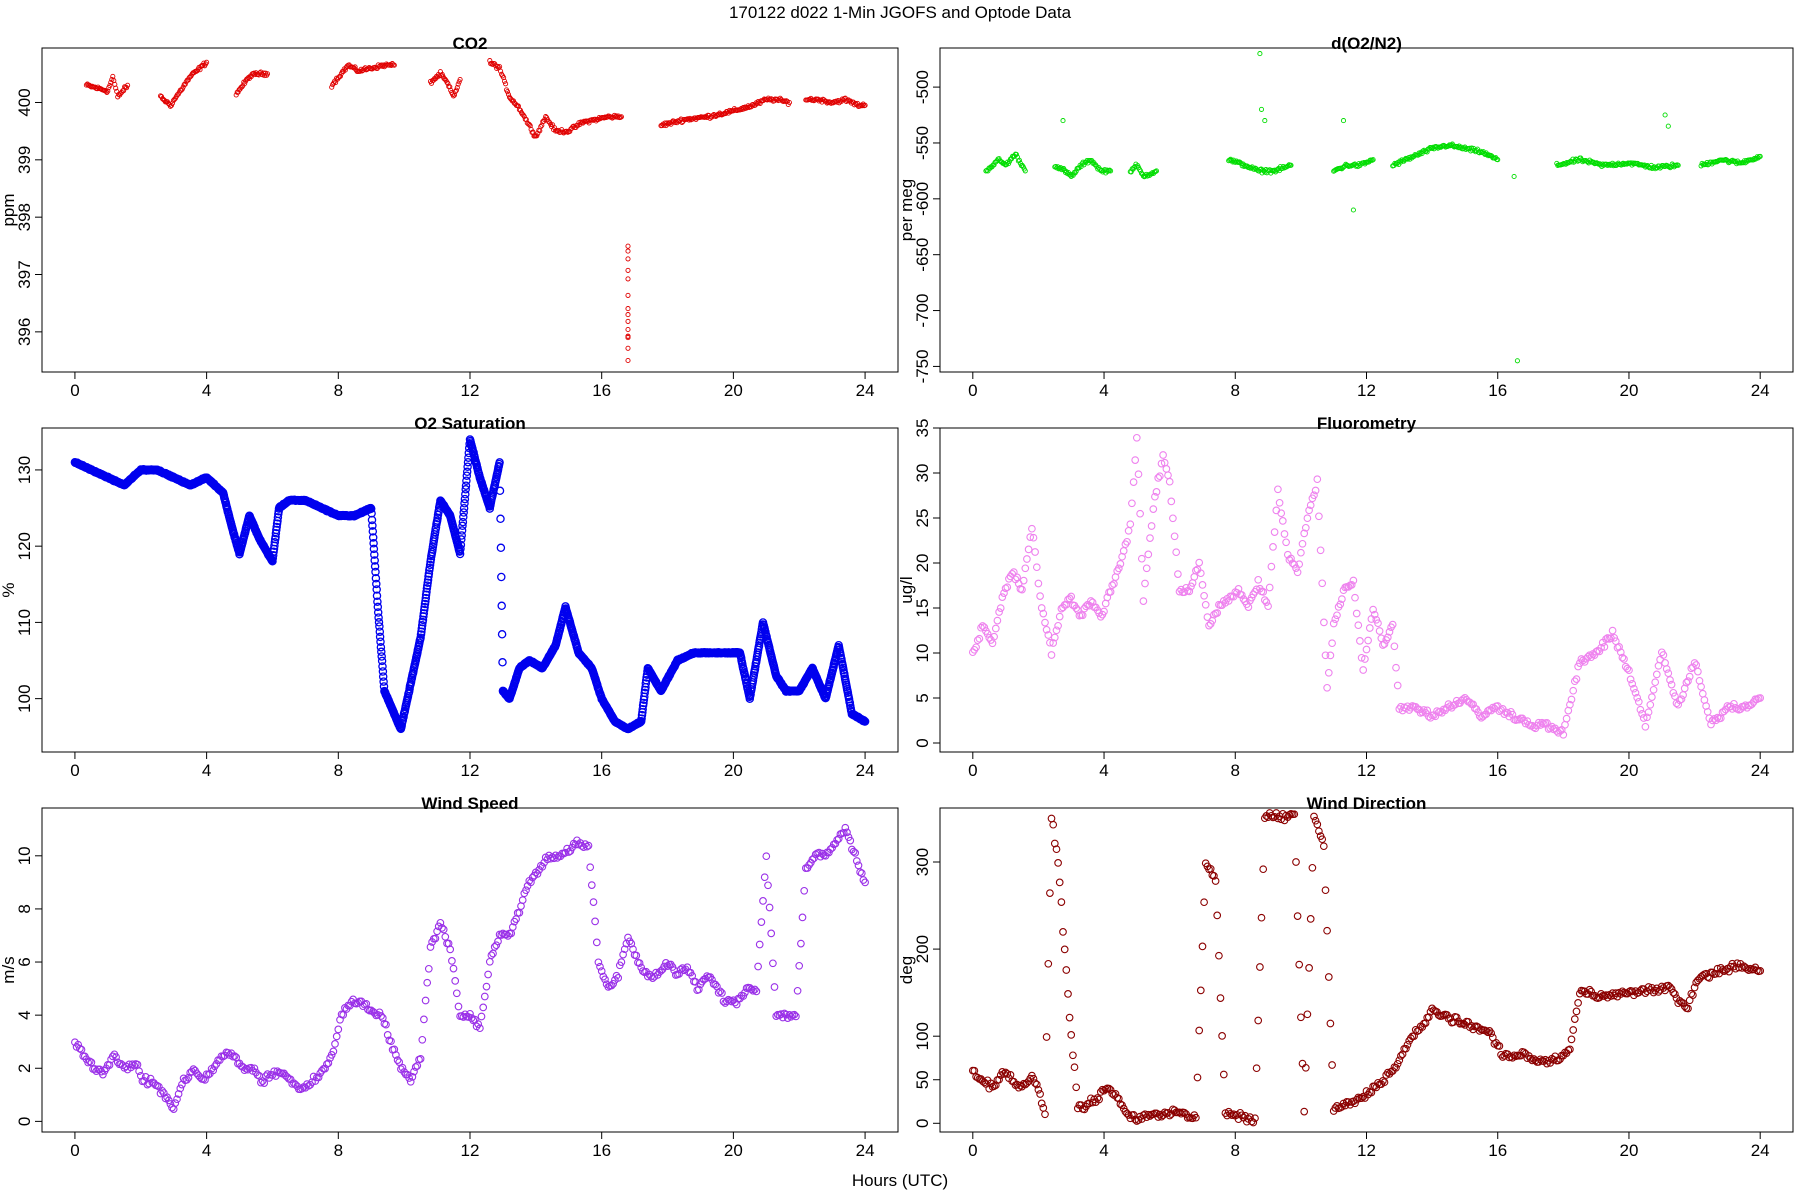 This screenshot has height=1200, width=1800. Describe the element at coordinates (906, 210) in the screenshot. I see `y-axis-label-o2-n2: per meg` at that location.